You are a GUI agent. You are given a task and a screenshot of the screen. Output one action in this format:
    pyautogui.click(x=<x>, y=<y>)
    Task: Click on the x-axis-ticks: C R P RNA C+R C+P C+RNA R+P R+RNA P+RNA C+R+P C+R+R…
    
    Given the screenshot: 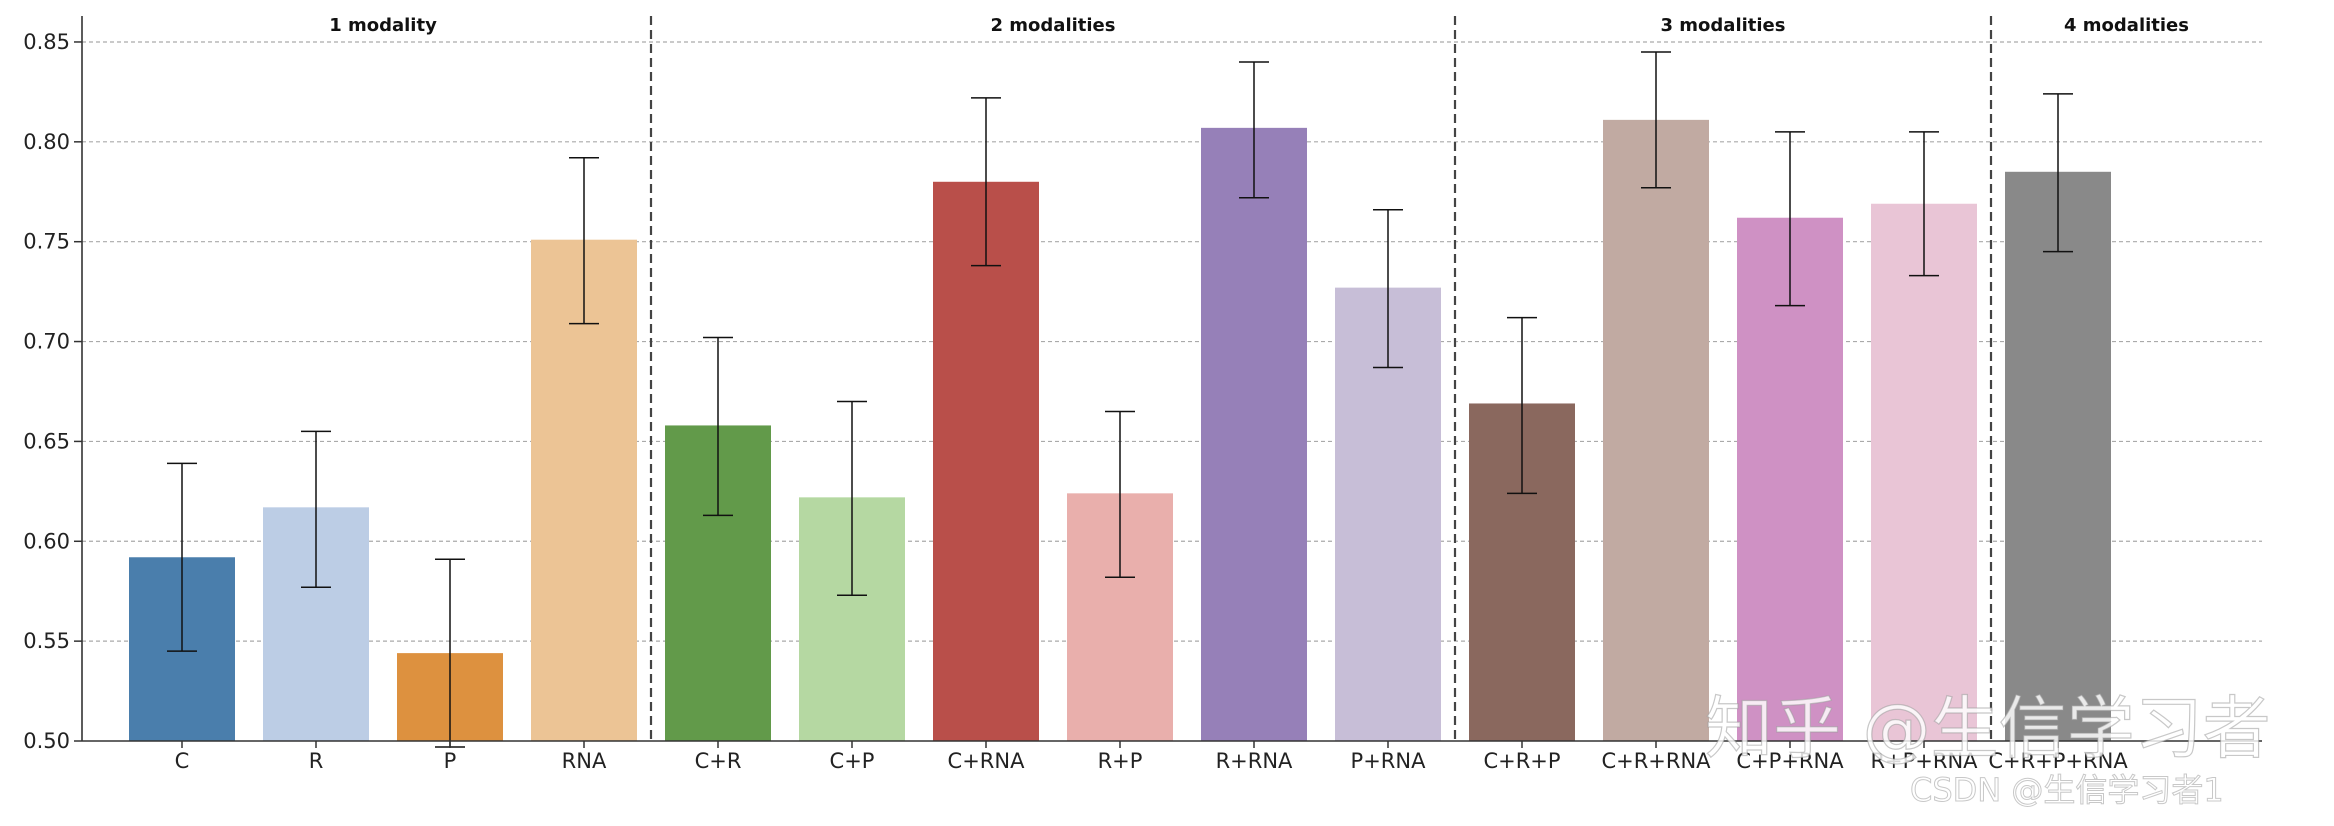 What is the action you would take?
    pyautogui.click(x=1151, y=757)
    